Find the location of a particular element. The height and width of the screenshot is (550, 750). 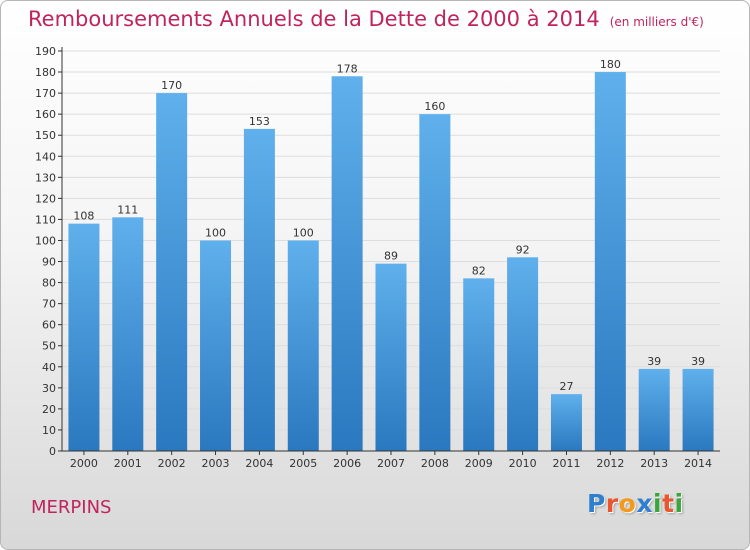

x-tick-label: 2004 is located at coordinates (259, 463).